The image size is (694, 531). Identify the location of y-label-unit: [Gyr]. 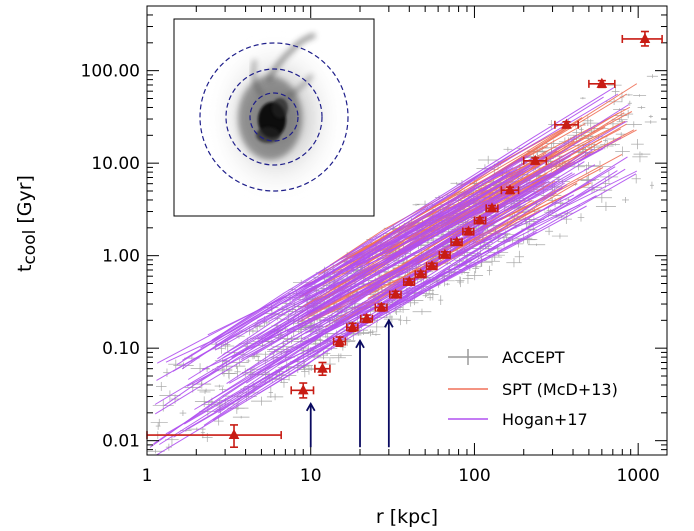
(25, 199).